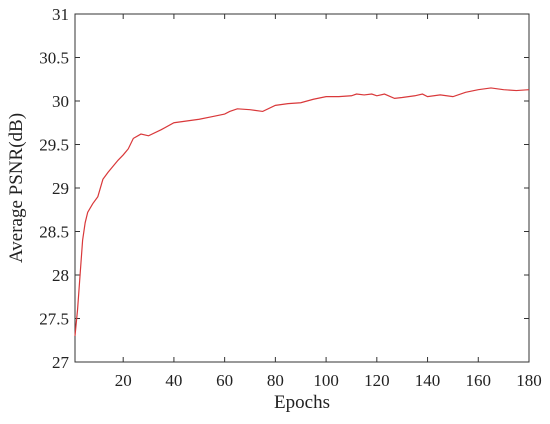 This screenshot has width=550, height=424. What do you see at coordinates (123, 380) in the screenshot?
I see `x-tick-label: 20` at bounding box center [123, 380].